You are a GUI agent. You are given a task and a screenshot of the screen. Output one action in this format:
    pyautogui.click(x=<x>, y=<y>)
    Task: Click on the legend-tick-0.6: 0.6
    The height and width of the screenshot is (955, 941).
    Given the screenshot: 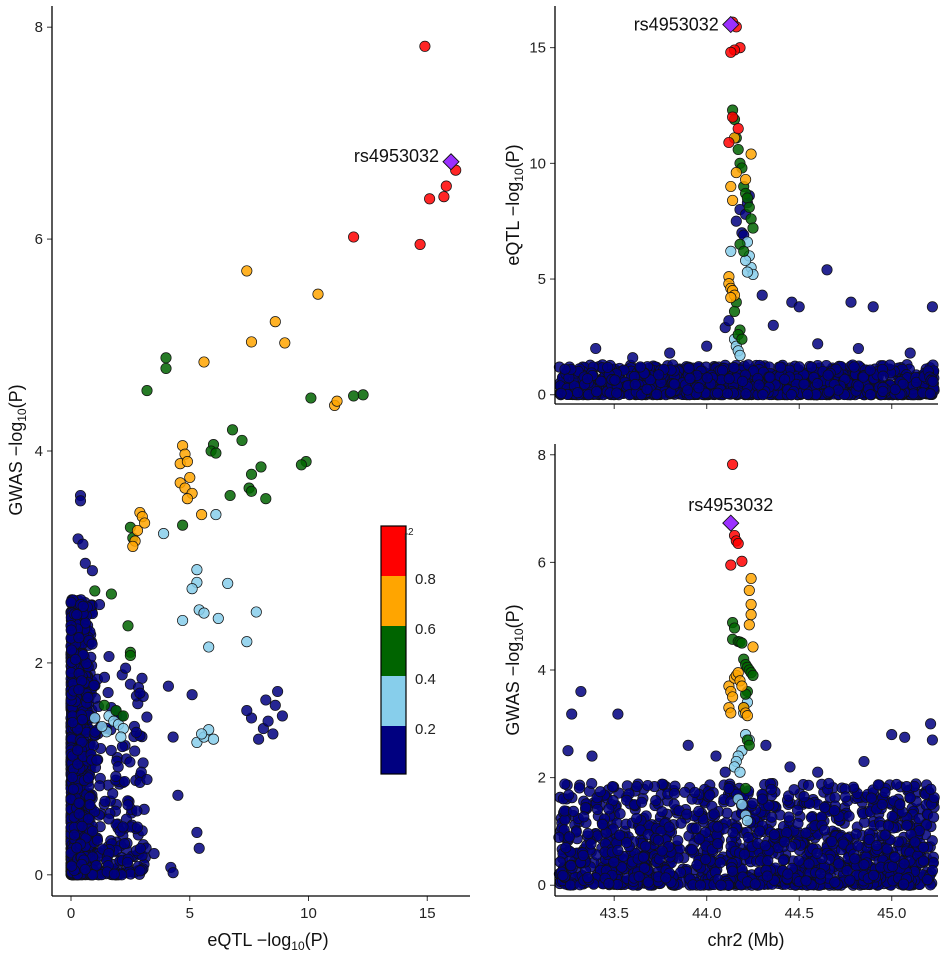 What is the action you would take?
    pyautogui.click(x=425, y=629)
    